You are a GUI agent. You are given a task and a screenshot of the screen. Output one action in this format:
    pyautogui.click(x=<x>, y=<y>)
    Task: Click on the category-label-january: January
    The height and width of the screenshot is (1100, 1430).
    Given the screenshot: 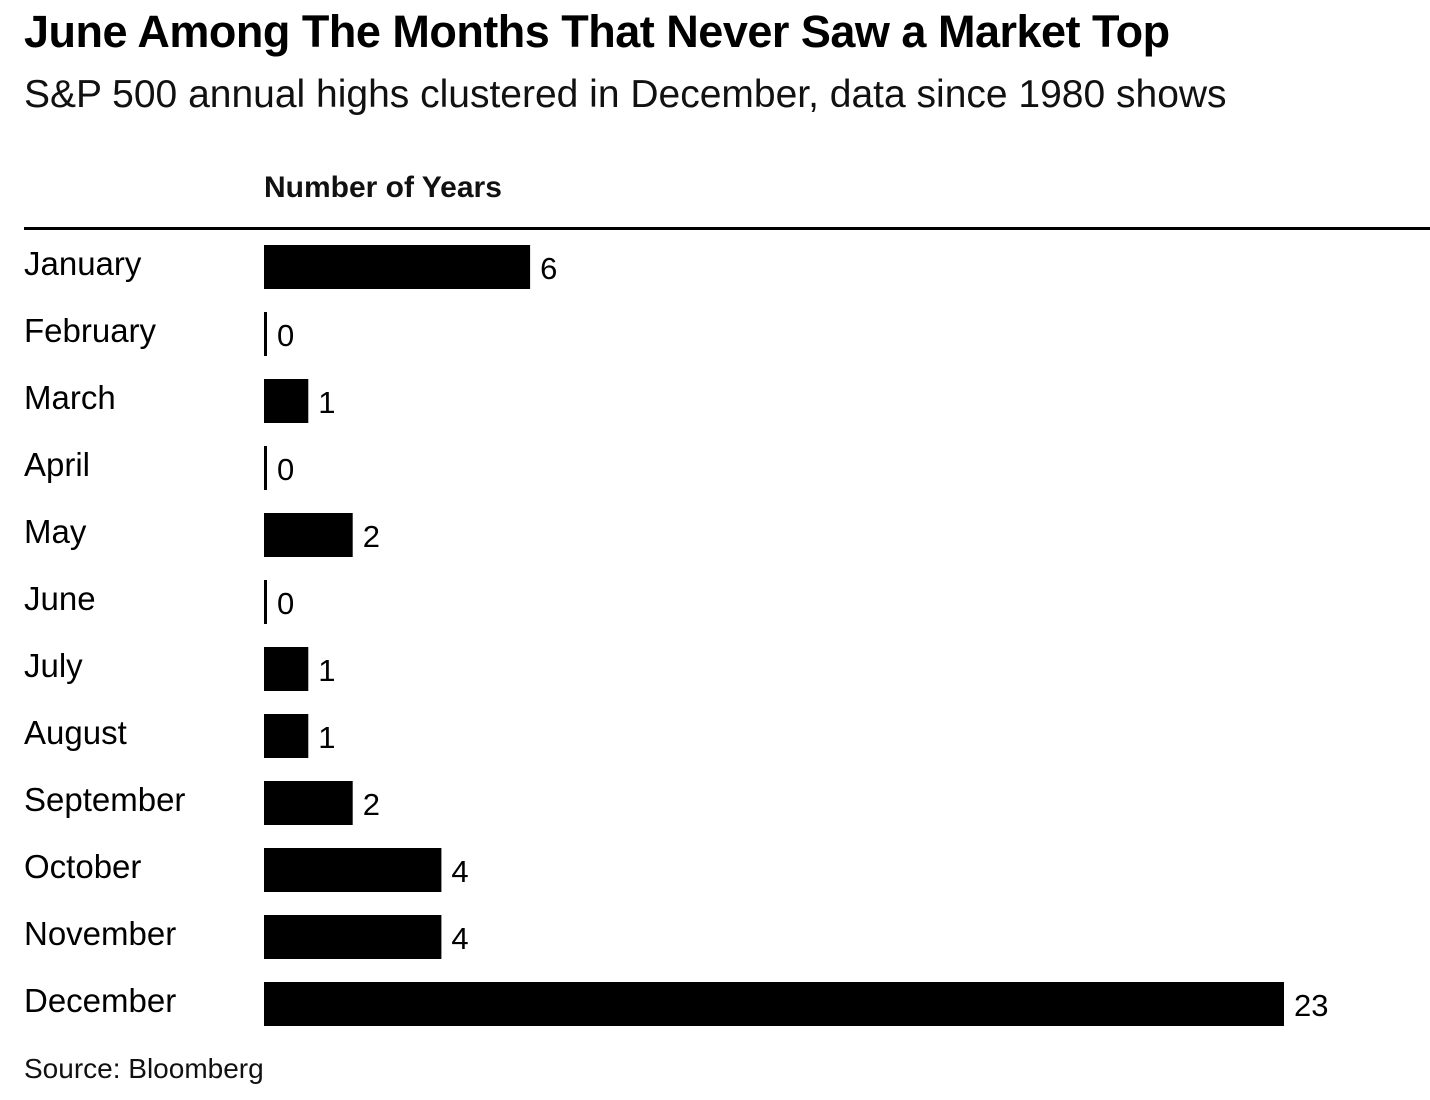 What is the action you would take?
    pyautogui.click(x=83, y=263)
    